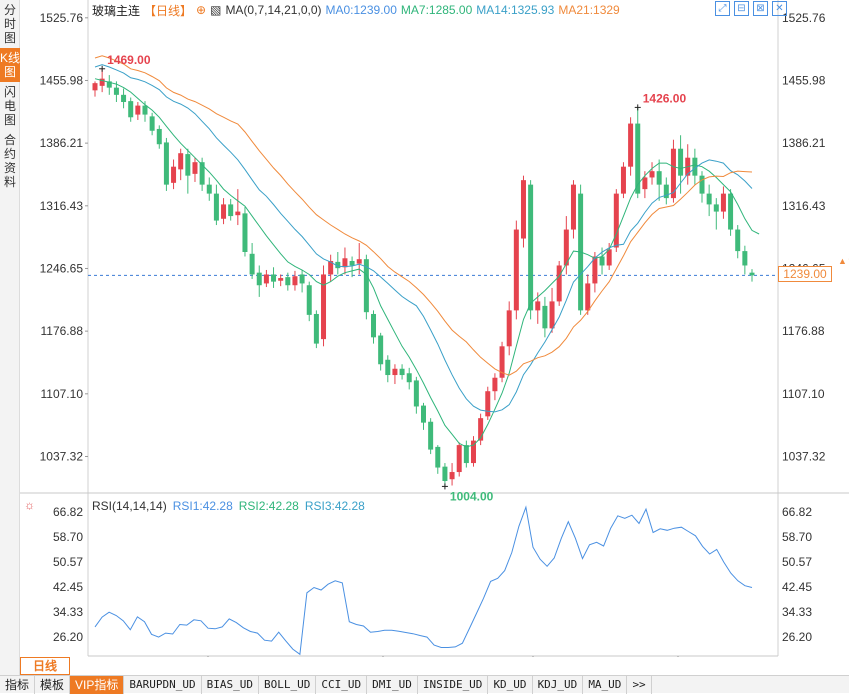 The height and width of the screenshot is (694, 849). Describe the element at coordinates (639, 684) in the screenshot. I see `indicator-tab-12: >>` at that location.